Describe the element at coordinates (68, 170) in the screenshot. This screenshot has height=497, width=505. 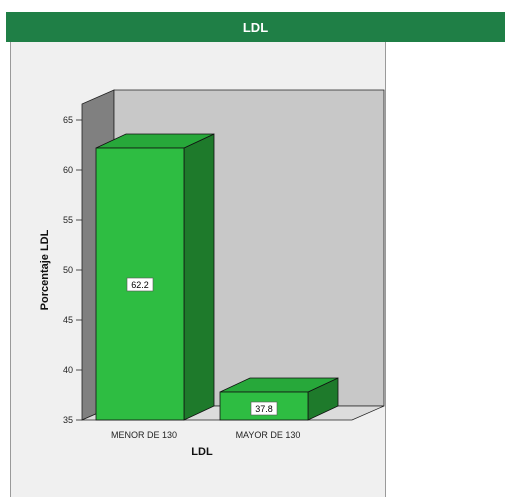
I see `y-tick-label: 60` at that location.